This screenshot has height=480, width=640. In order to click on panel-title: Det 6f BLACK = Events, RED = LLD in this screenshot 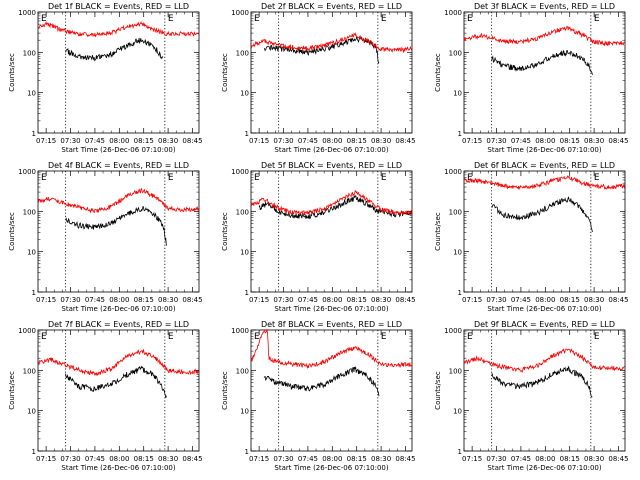, I will do `click(544, 165)`.